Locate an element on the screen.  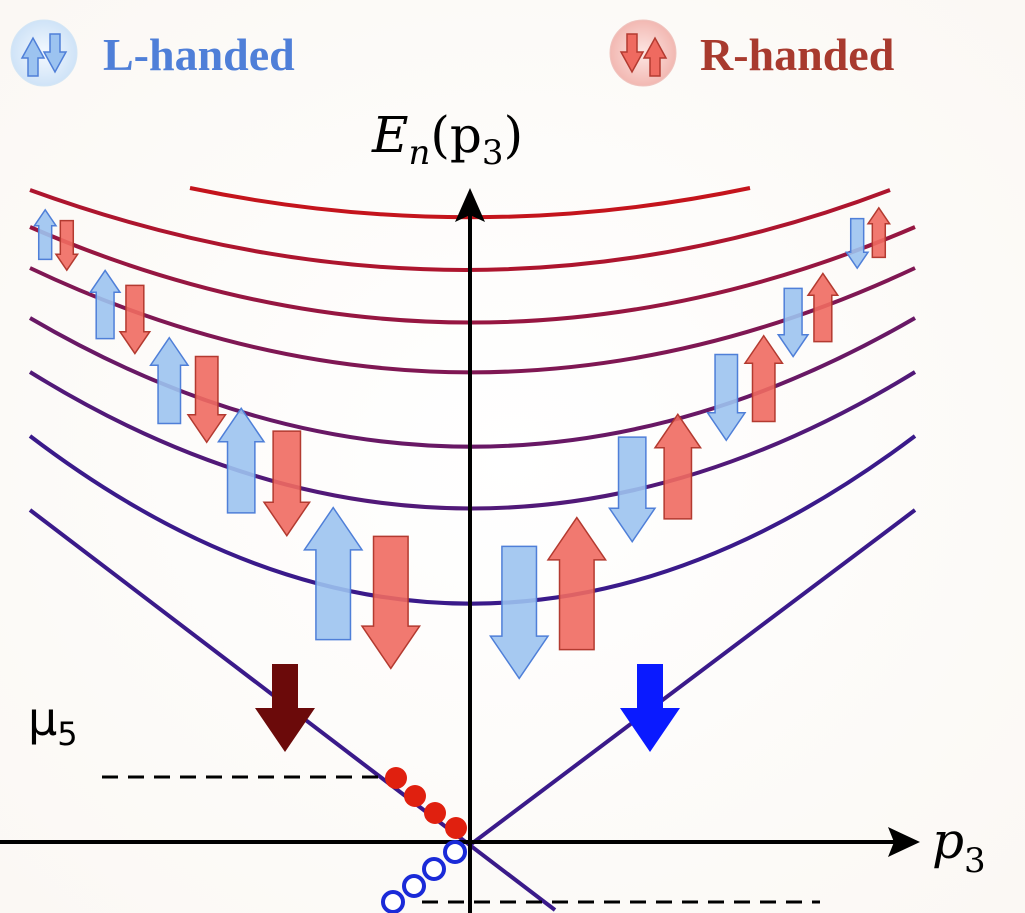
x-axis-label: p3 is located at coordinates (959, 846).